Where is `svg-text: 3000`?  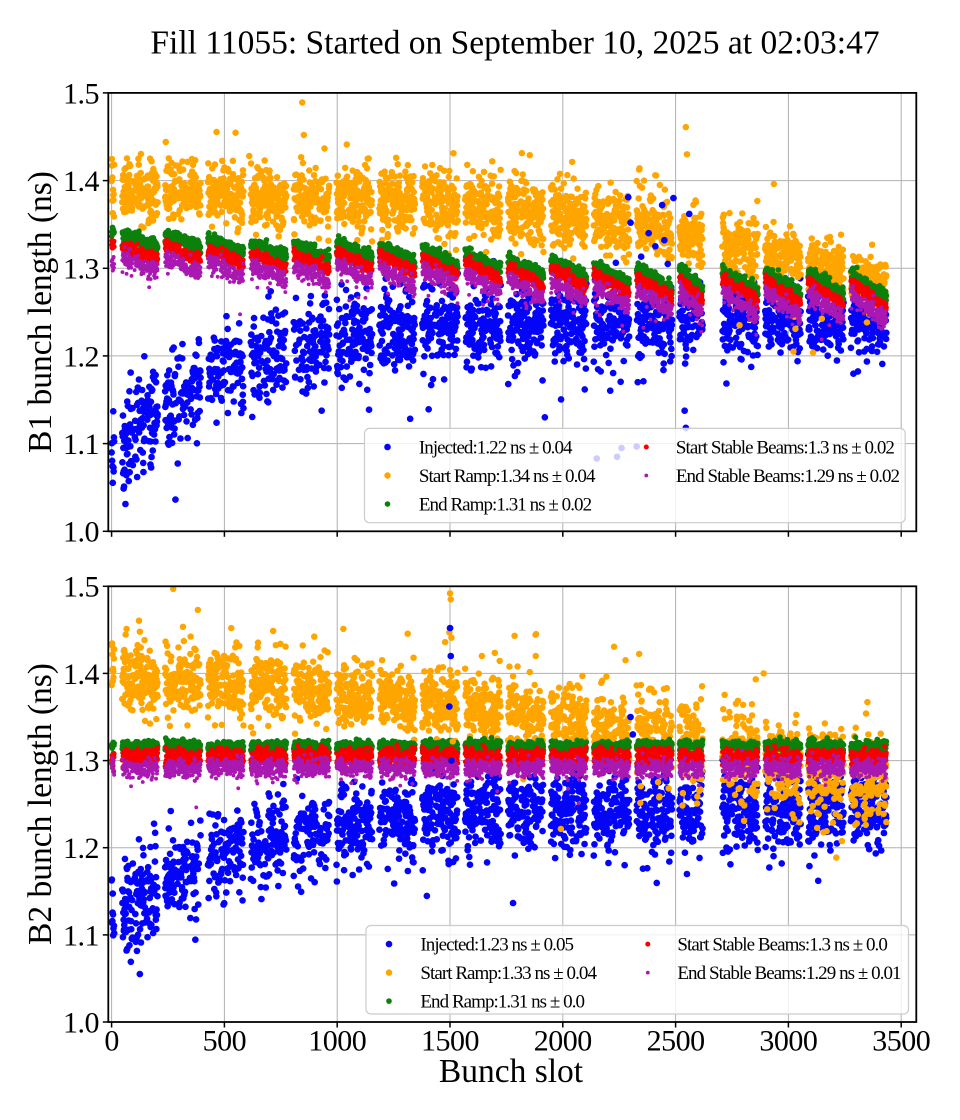 svg-text: 3000 is located at coordinates (788, 1040).